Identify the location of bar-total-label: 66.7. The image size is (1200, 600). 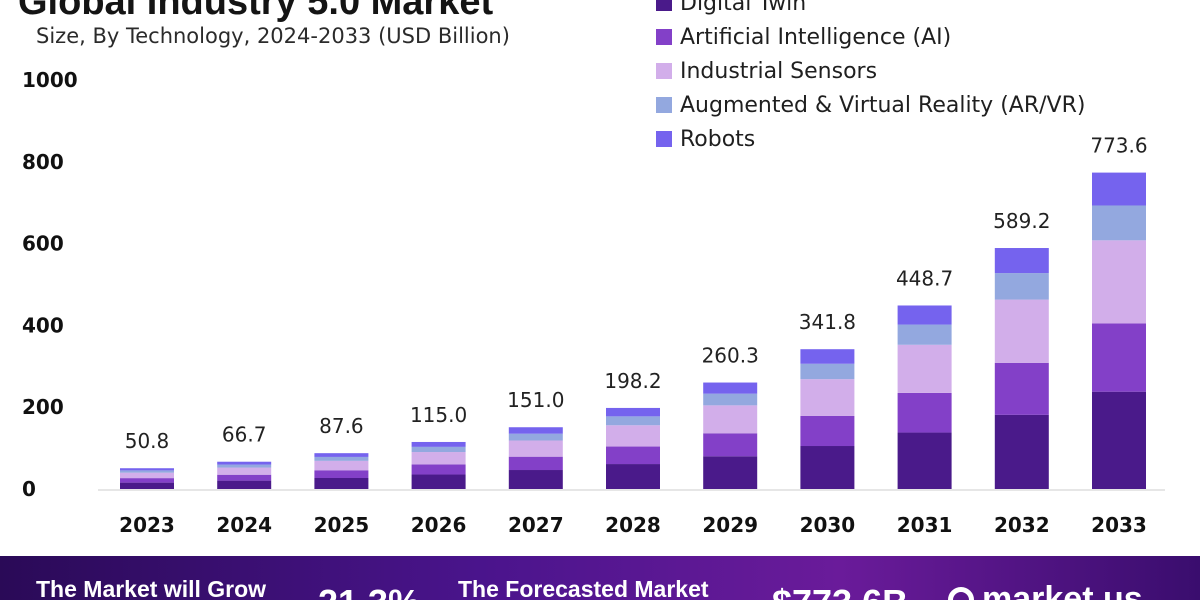
(244, 435).